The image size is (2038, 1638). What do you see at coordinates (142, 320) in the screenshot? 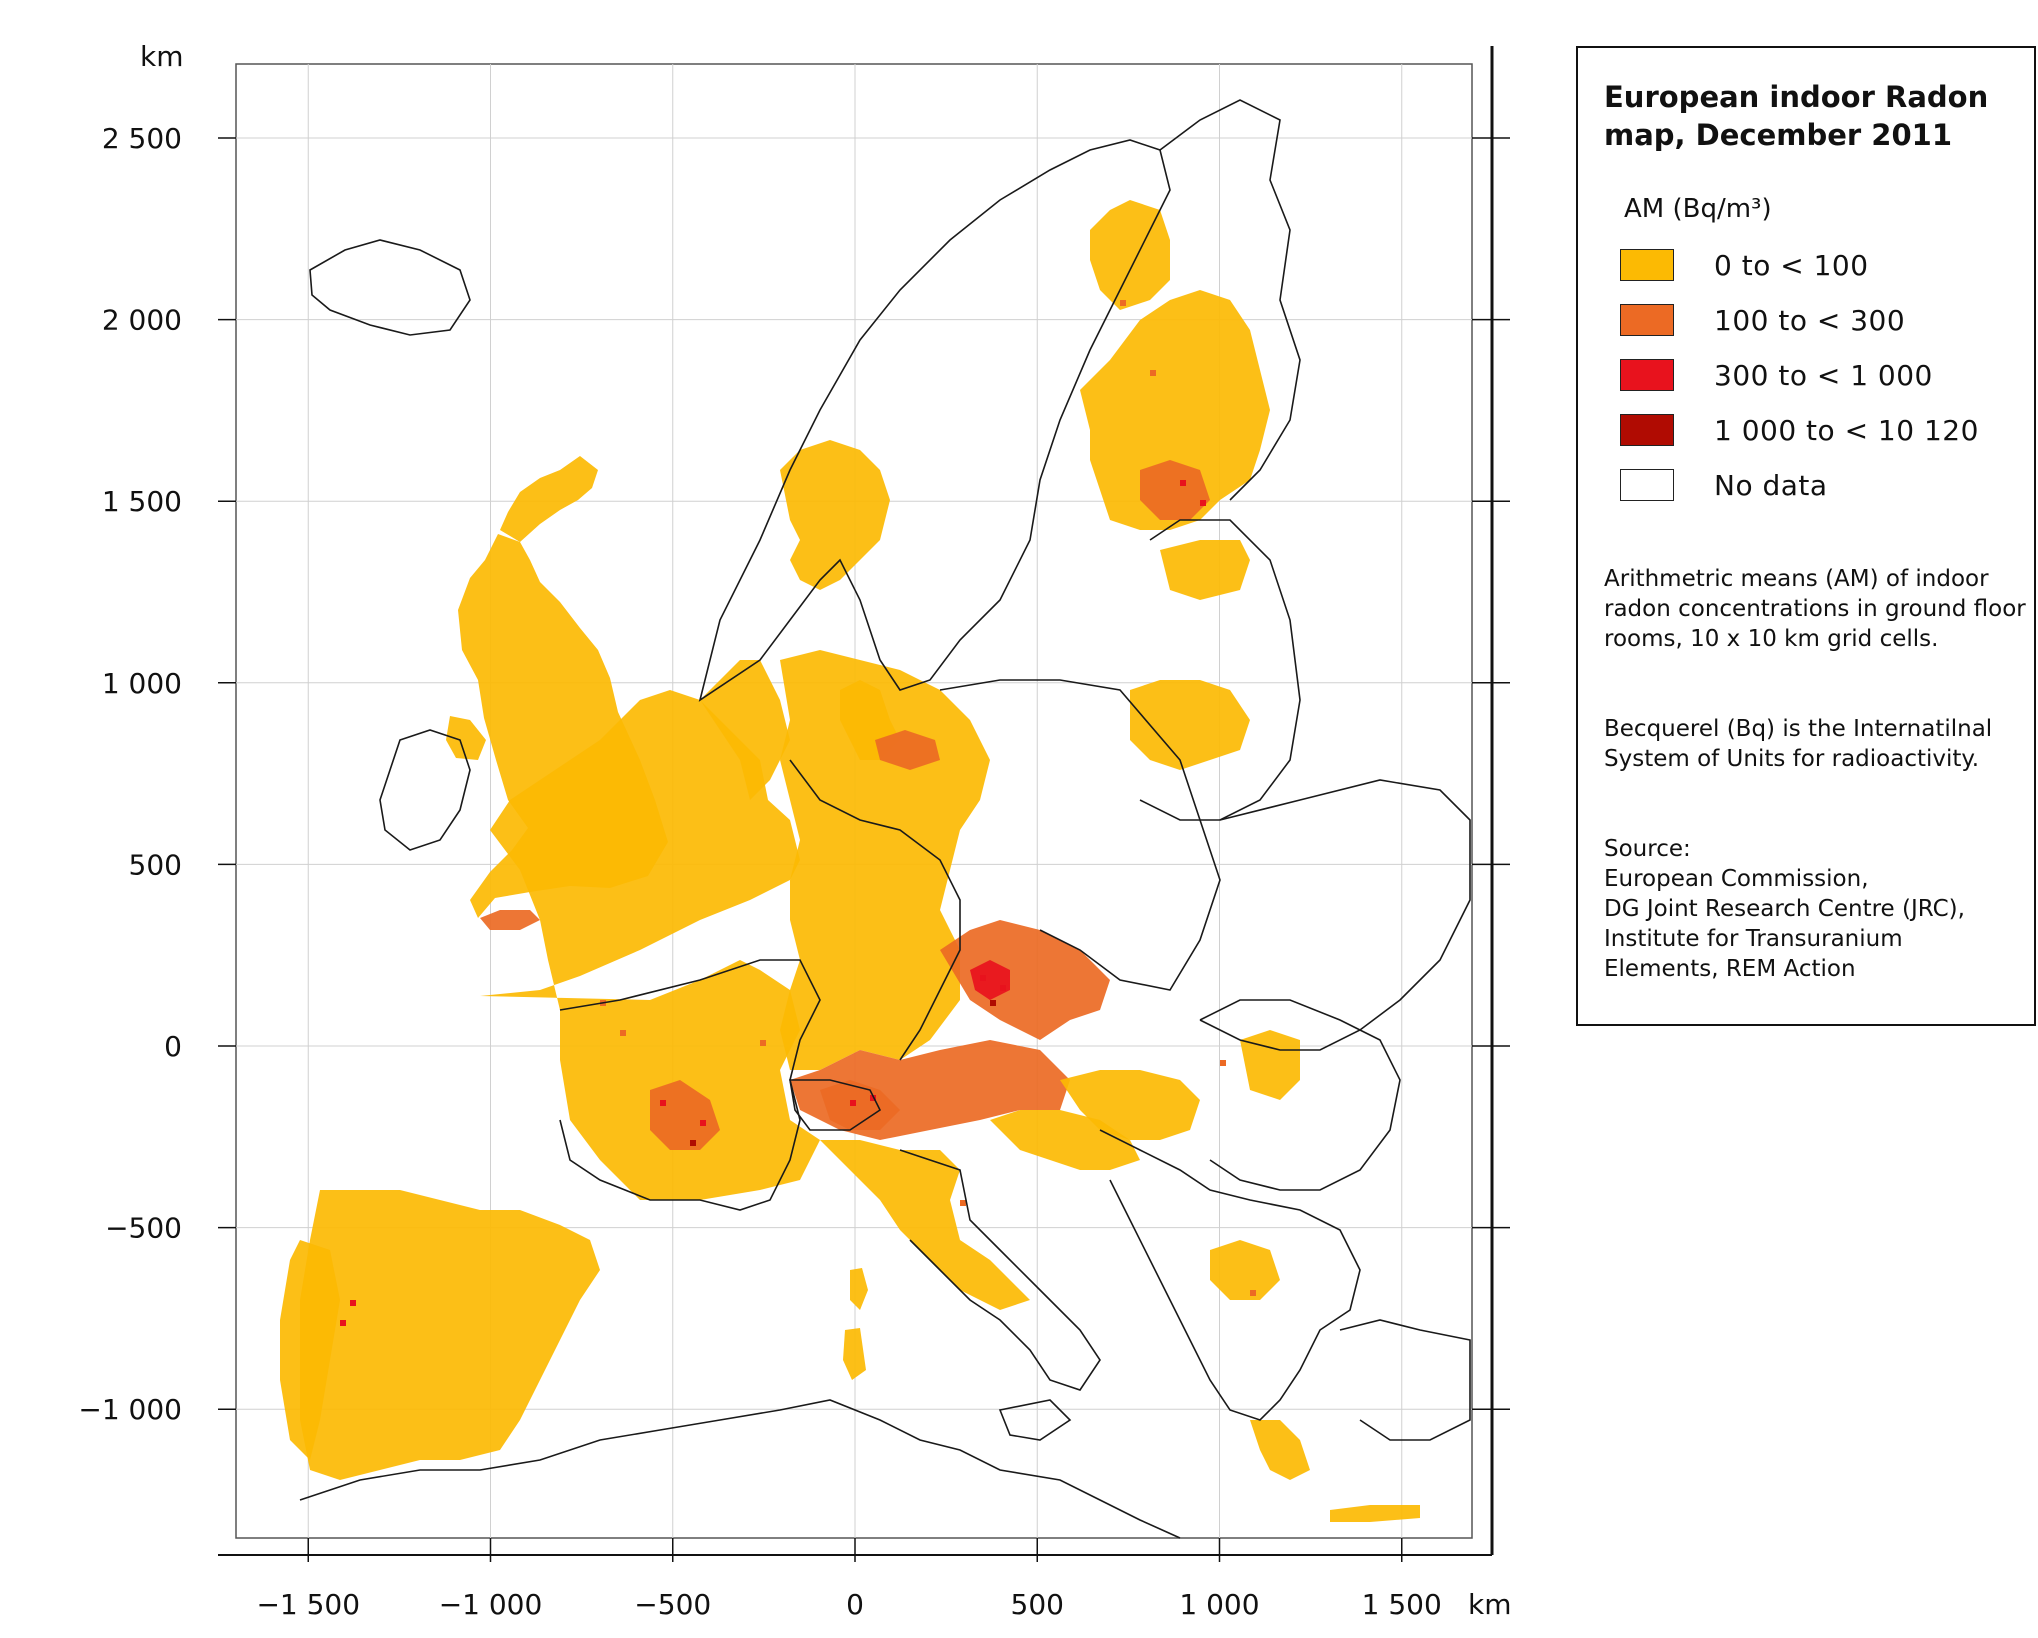
I see `y-tick-label: 2 000` at bounding box center [142, 320].